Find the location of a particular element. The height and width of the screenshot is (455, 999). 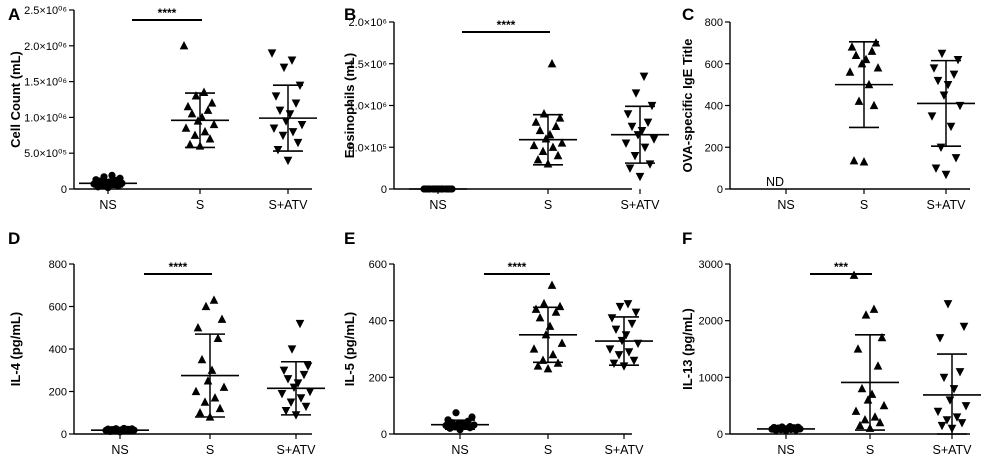

y-tick-label: 1000 is located at coordinates (711, 378).